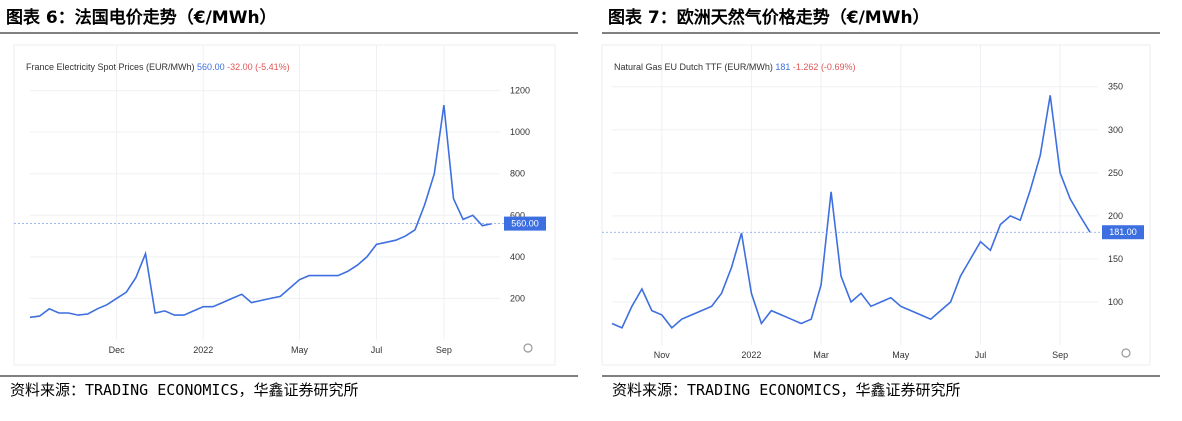 This screenshot has width=1182, height=421. I want to click on y-tick-label: 350, so click(1115, 87).